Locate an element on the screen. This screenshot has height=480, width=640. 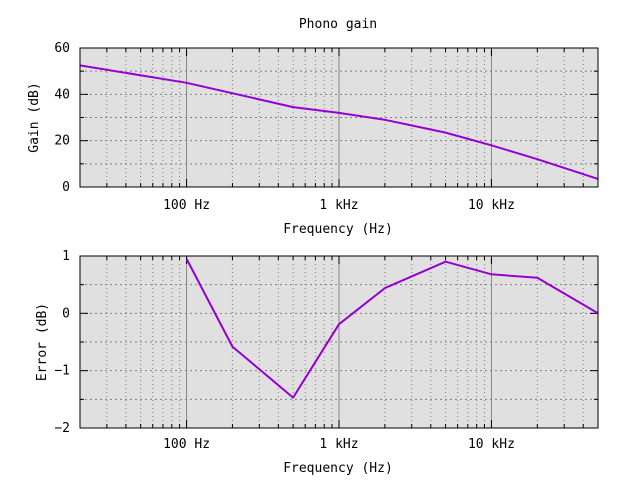
y-tick-label: 1 is located at coordinates (66, 256).